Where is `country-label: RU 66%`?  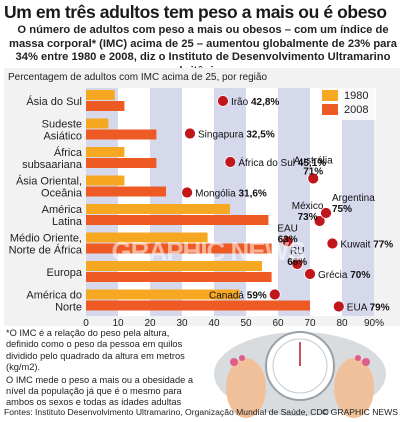
country-label: RU 66% is located at coordinates (297, 257).